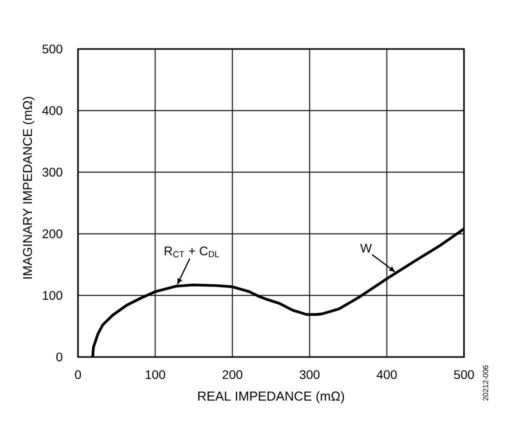 This screenshot has width=518, height=424. Describe the element at coordinates (156, 375) in the screenshot. I see `x-tick-label: 100` at that location.